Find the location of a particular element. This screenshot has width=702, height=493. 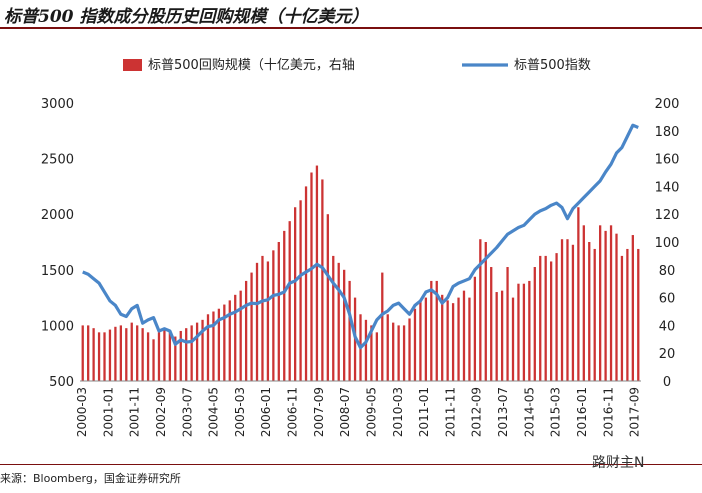

x-tick-label: 2015-03 is located at coordinates (556, 412).